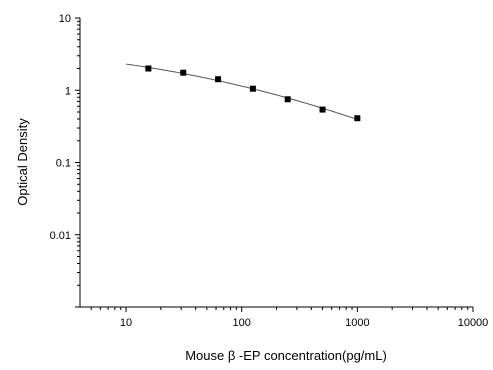 This screenshot has height=370, width=493. What do you see at coordinates (68, 91) in the screenshot?
I see `y-tick-label: 1` at bounding box center [68, 91].